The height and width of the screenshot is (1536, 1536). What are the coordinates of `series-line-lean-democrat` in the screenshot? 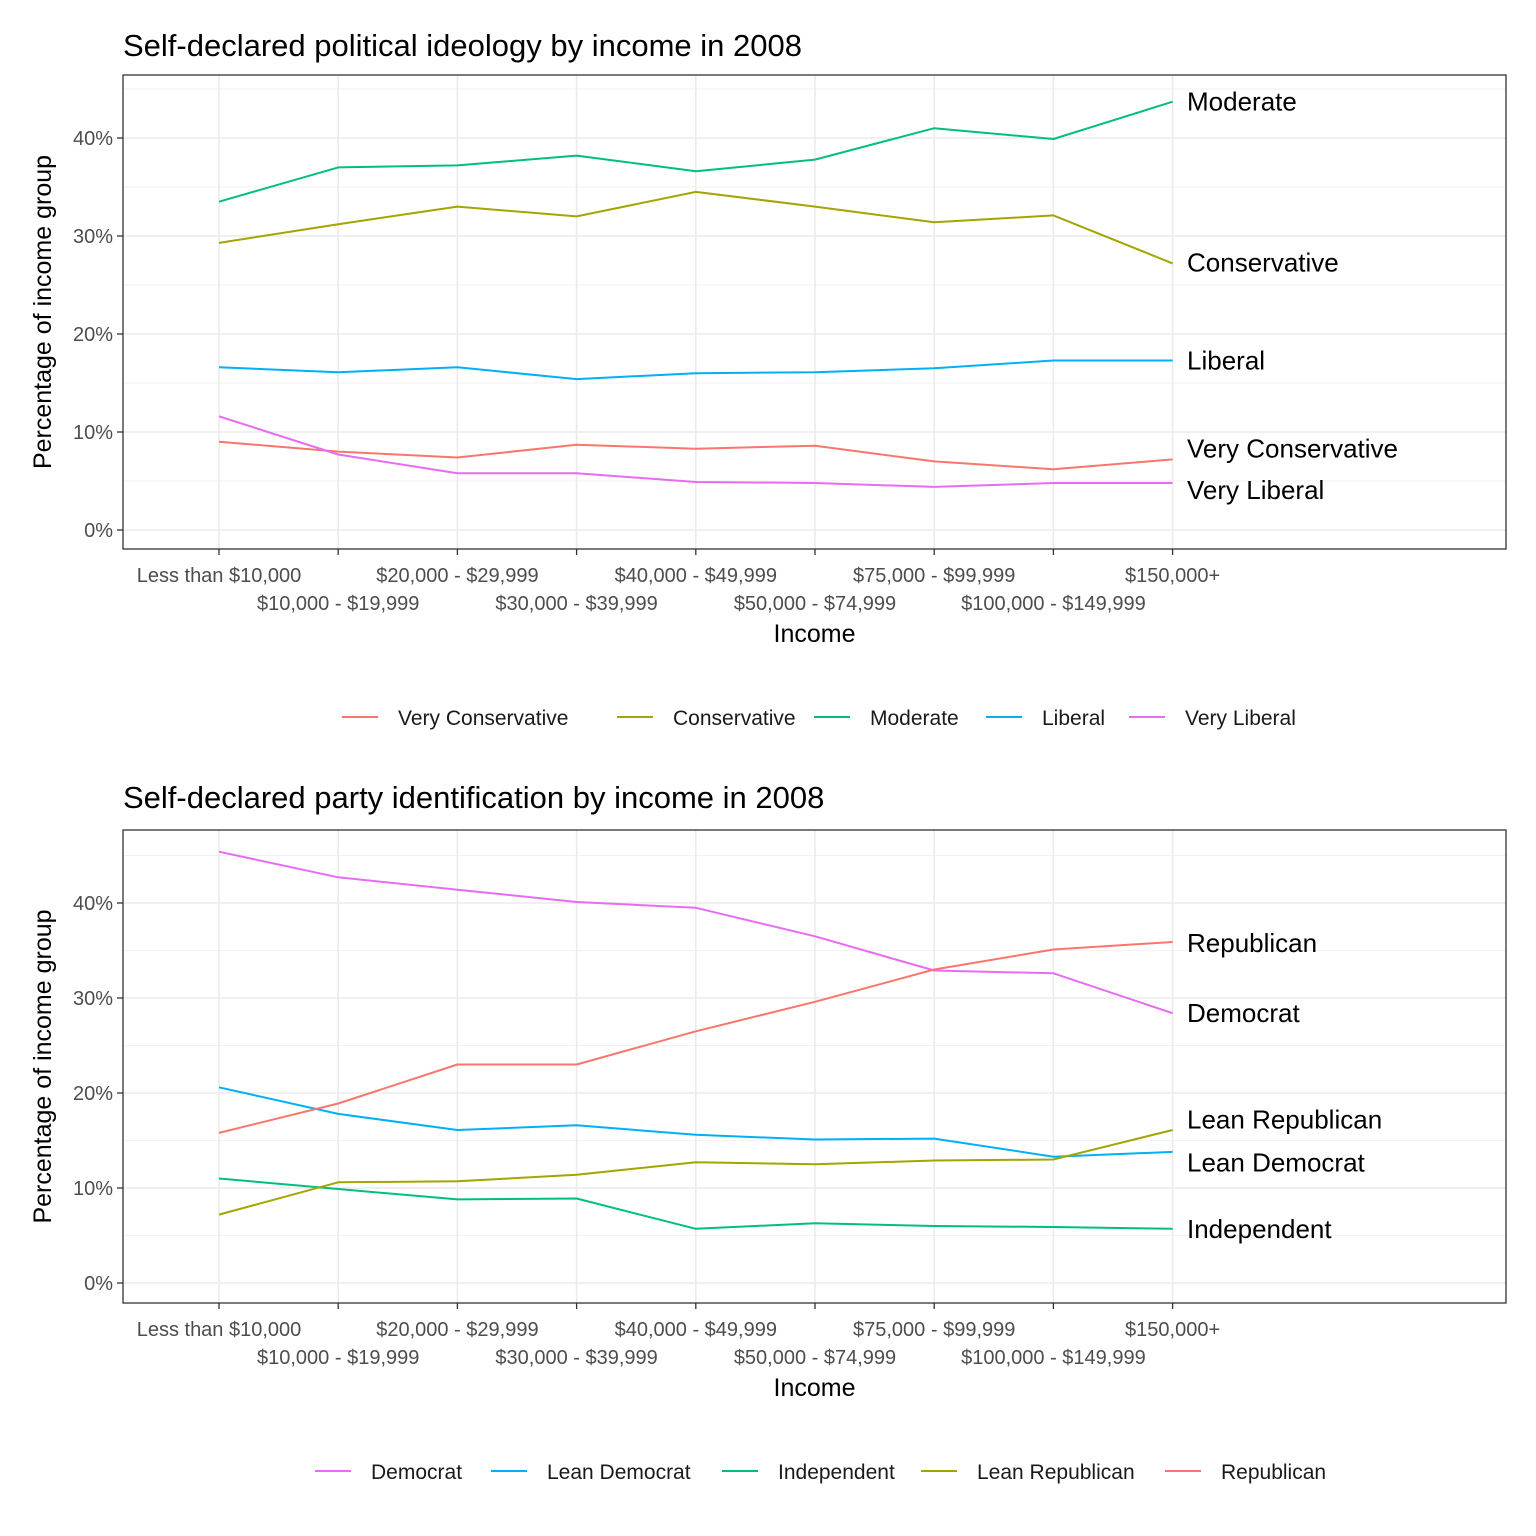 It's located at (695, 1122).